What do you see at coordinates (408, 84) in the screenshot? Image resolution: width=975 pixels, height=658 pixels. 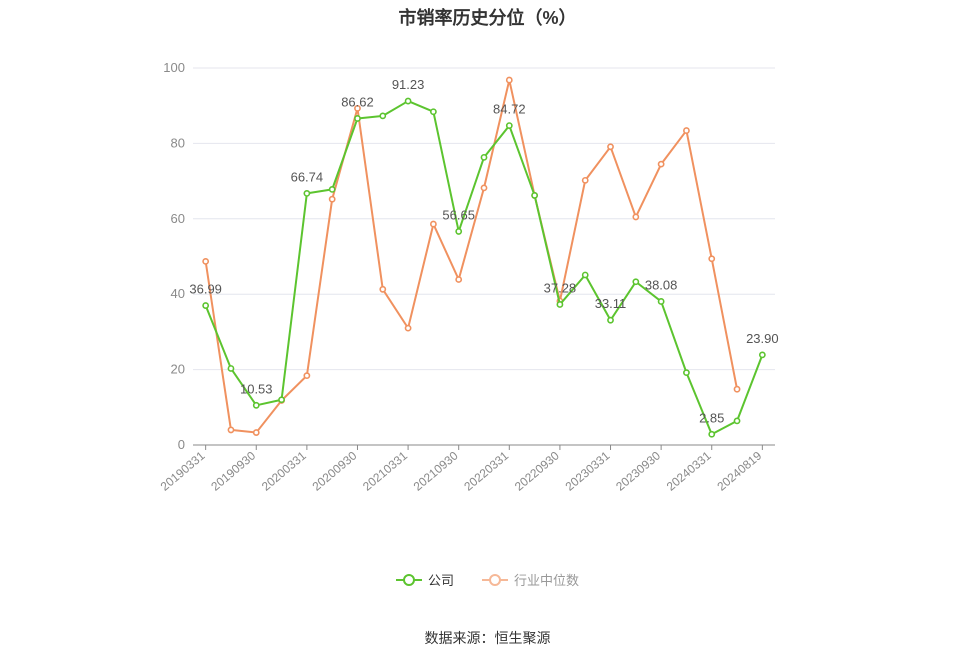 I see `company-data-label: 91.23` at bounding box center [408, 84].